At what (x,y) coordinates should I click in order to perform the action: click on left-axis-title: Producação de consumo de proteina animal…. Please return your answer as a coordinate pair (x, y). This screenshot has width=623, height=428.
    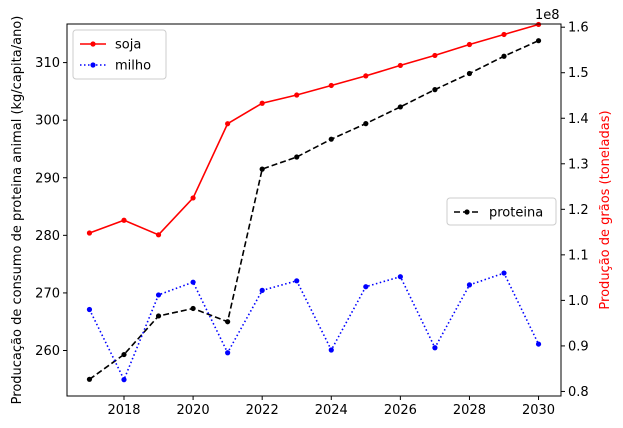
    Looking at the image, I should click on (17, 210).